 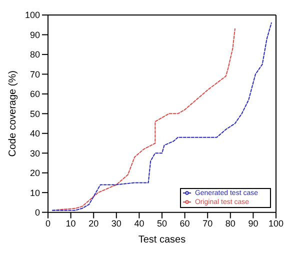 I want to click on x-tick-label: 30, so click(x=116, y=223).